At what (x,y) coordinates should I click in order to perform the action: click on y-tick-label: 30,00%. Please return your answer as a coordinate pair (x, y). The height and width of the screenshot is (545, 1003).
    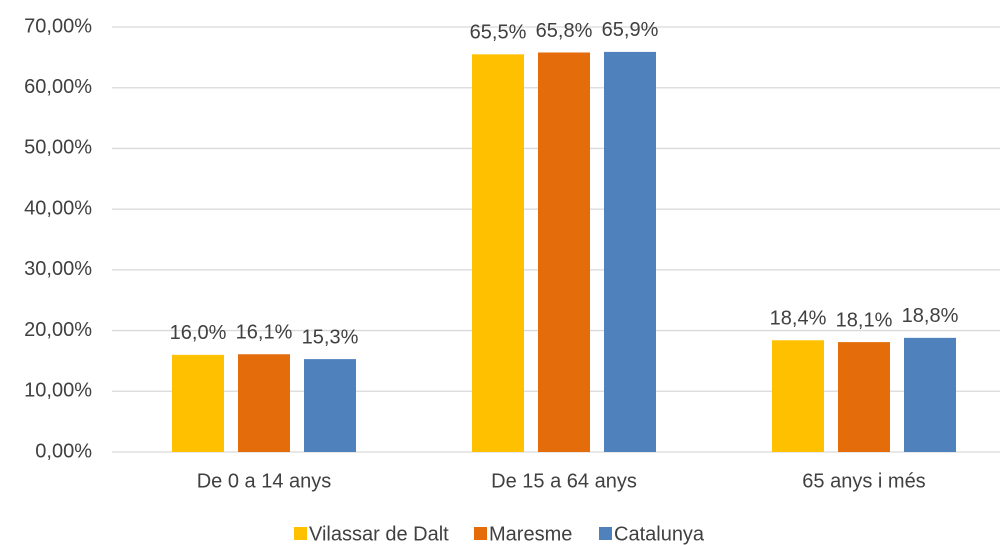
    Looking at the image, I should click on (58, 269).